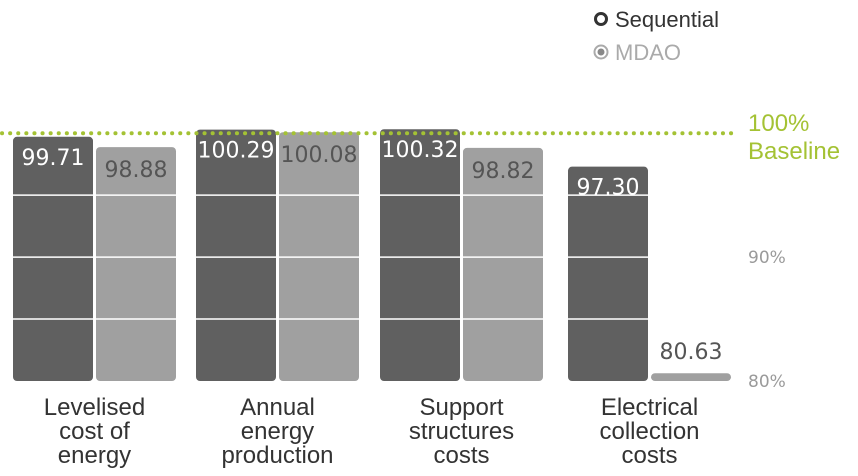 The width and height of the screenshot is (858, 476). Describe the element at coordinates (601, 19) in the screenshot. I see `legend-marker-sequential` at that location.